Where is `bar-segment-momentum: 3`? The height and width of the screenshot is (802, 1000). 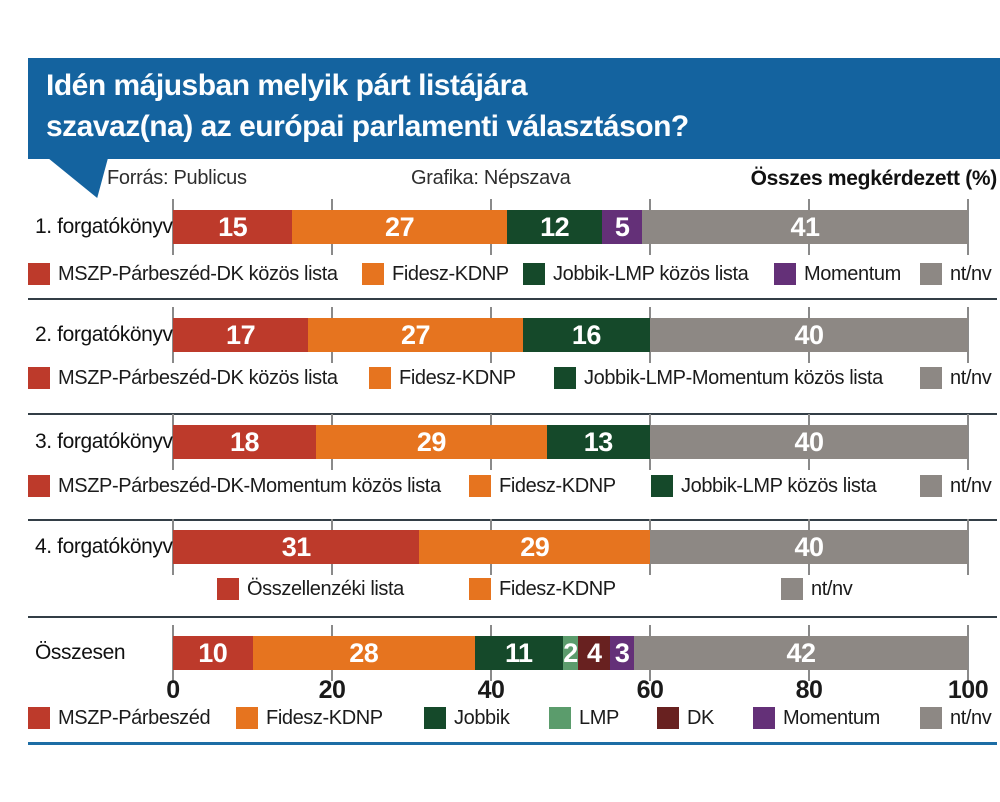 bar-segment-momentum: 3 is located at coordinates (622, 653).